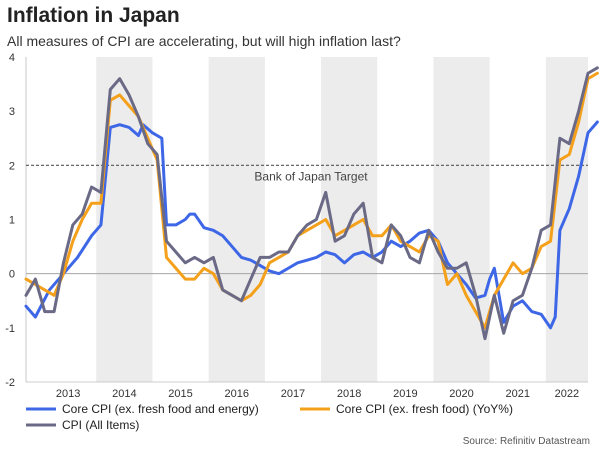  Describe the element at coordinates (160, 409) in the screenshot. I see `legend-label: Core CPI (ex. fresh food and energy)` at that location.